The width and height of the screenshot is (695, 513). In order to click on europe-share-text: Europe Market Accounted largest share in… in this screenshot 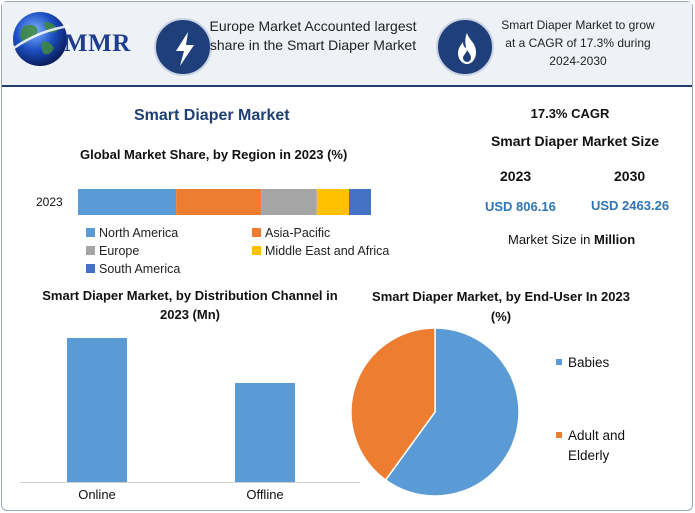, I will do `click(313, 35)`.